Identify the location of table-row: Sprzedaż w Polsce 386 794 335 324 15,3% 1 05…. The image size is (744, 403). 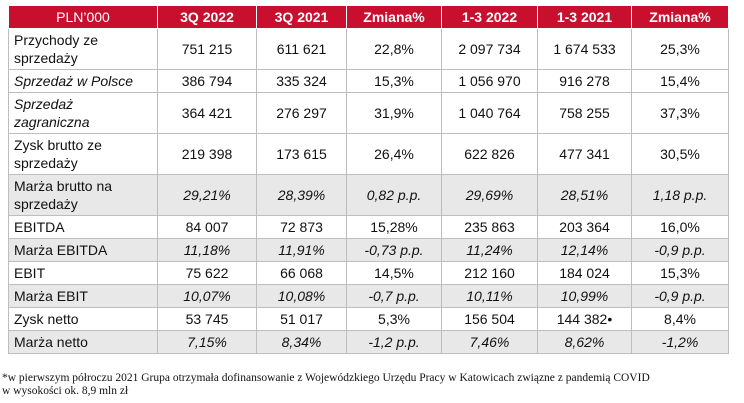
(368, 81).